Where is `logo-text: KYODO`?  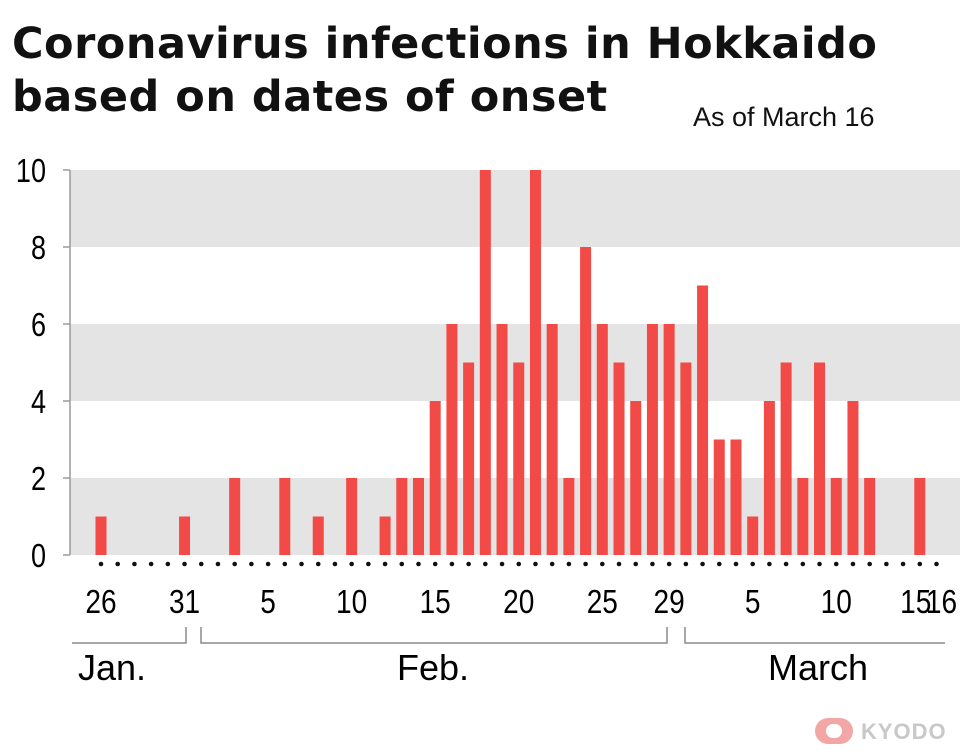
logo-text: KYODO is located at coordinates (904, 731).